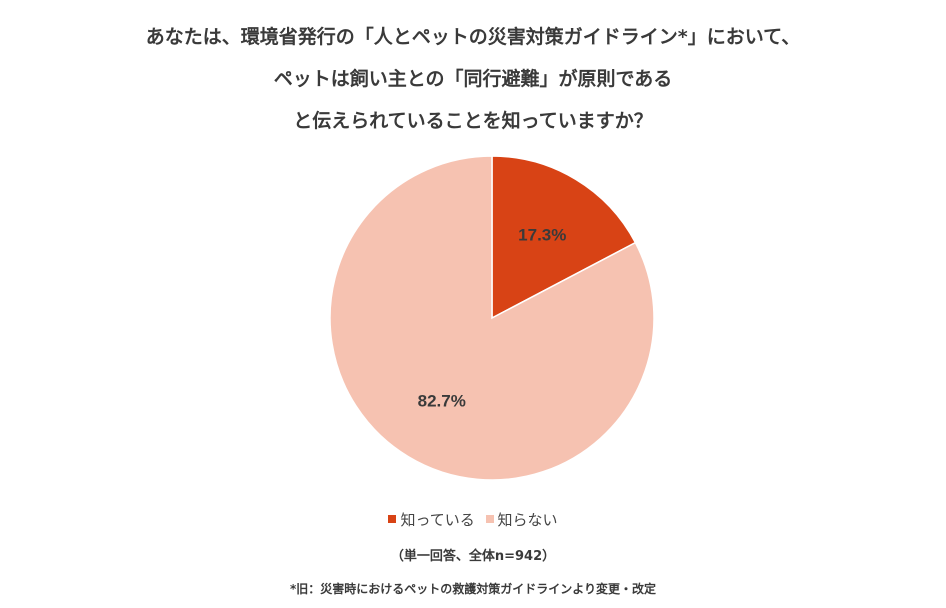 The width and height of the screenshot is (946, 608). What do you see at coordinates (473, 589) in the screenshot?
I see `footnote: *旧：災害時におけるペットの救護対策ガイドラインより変更・改定` at bounding box center [473, 589].